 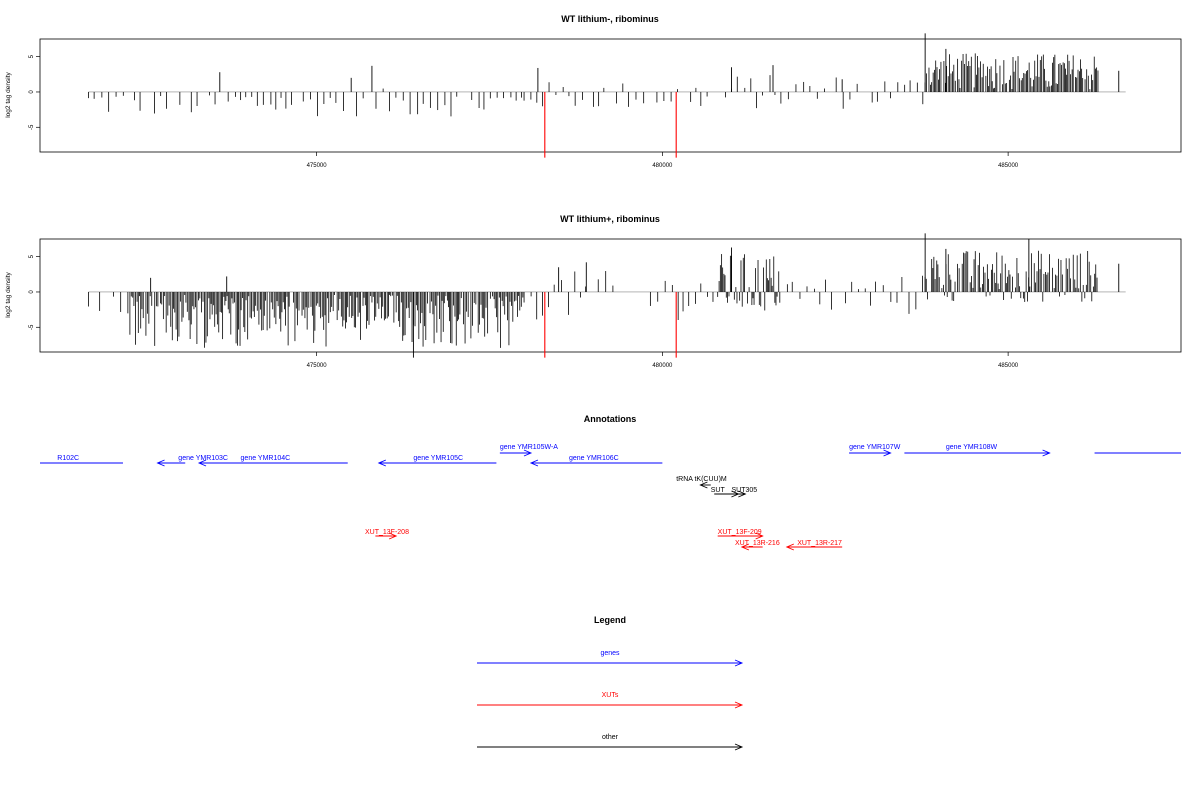 I want to click on legend-label: other, so click(x=610, y=737).